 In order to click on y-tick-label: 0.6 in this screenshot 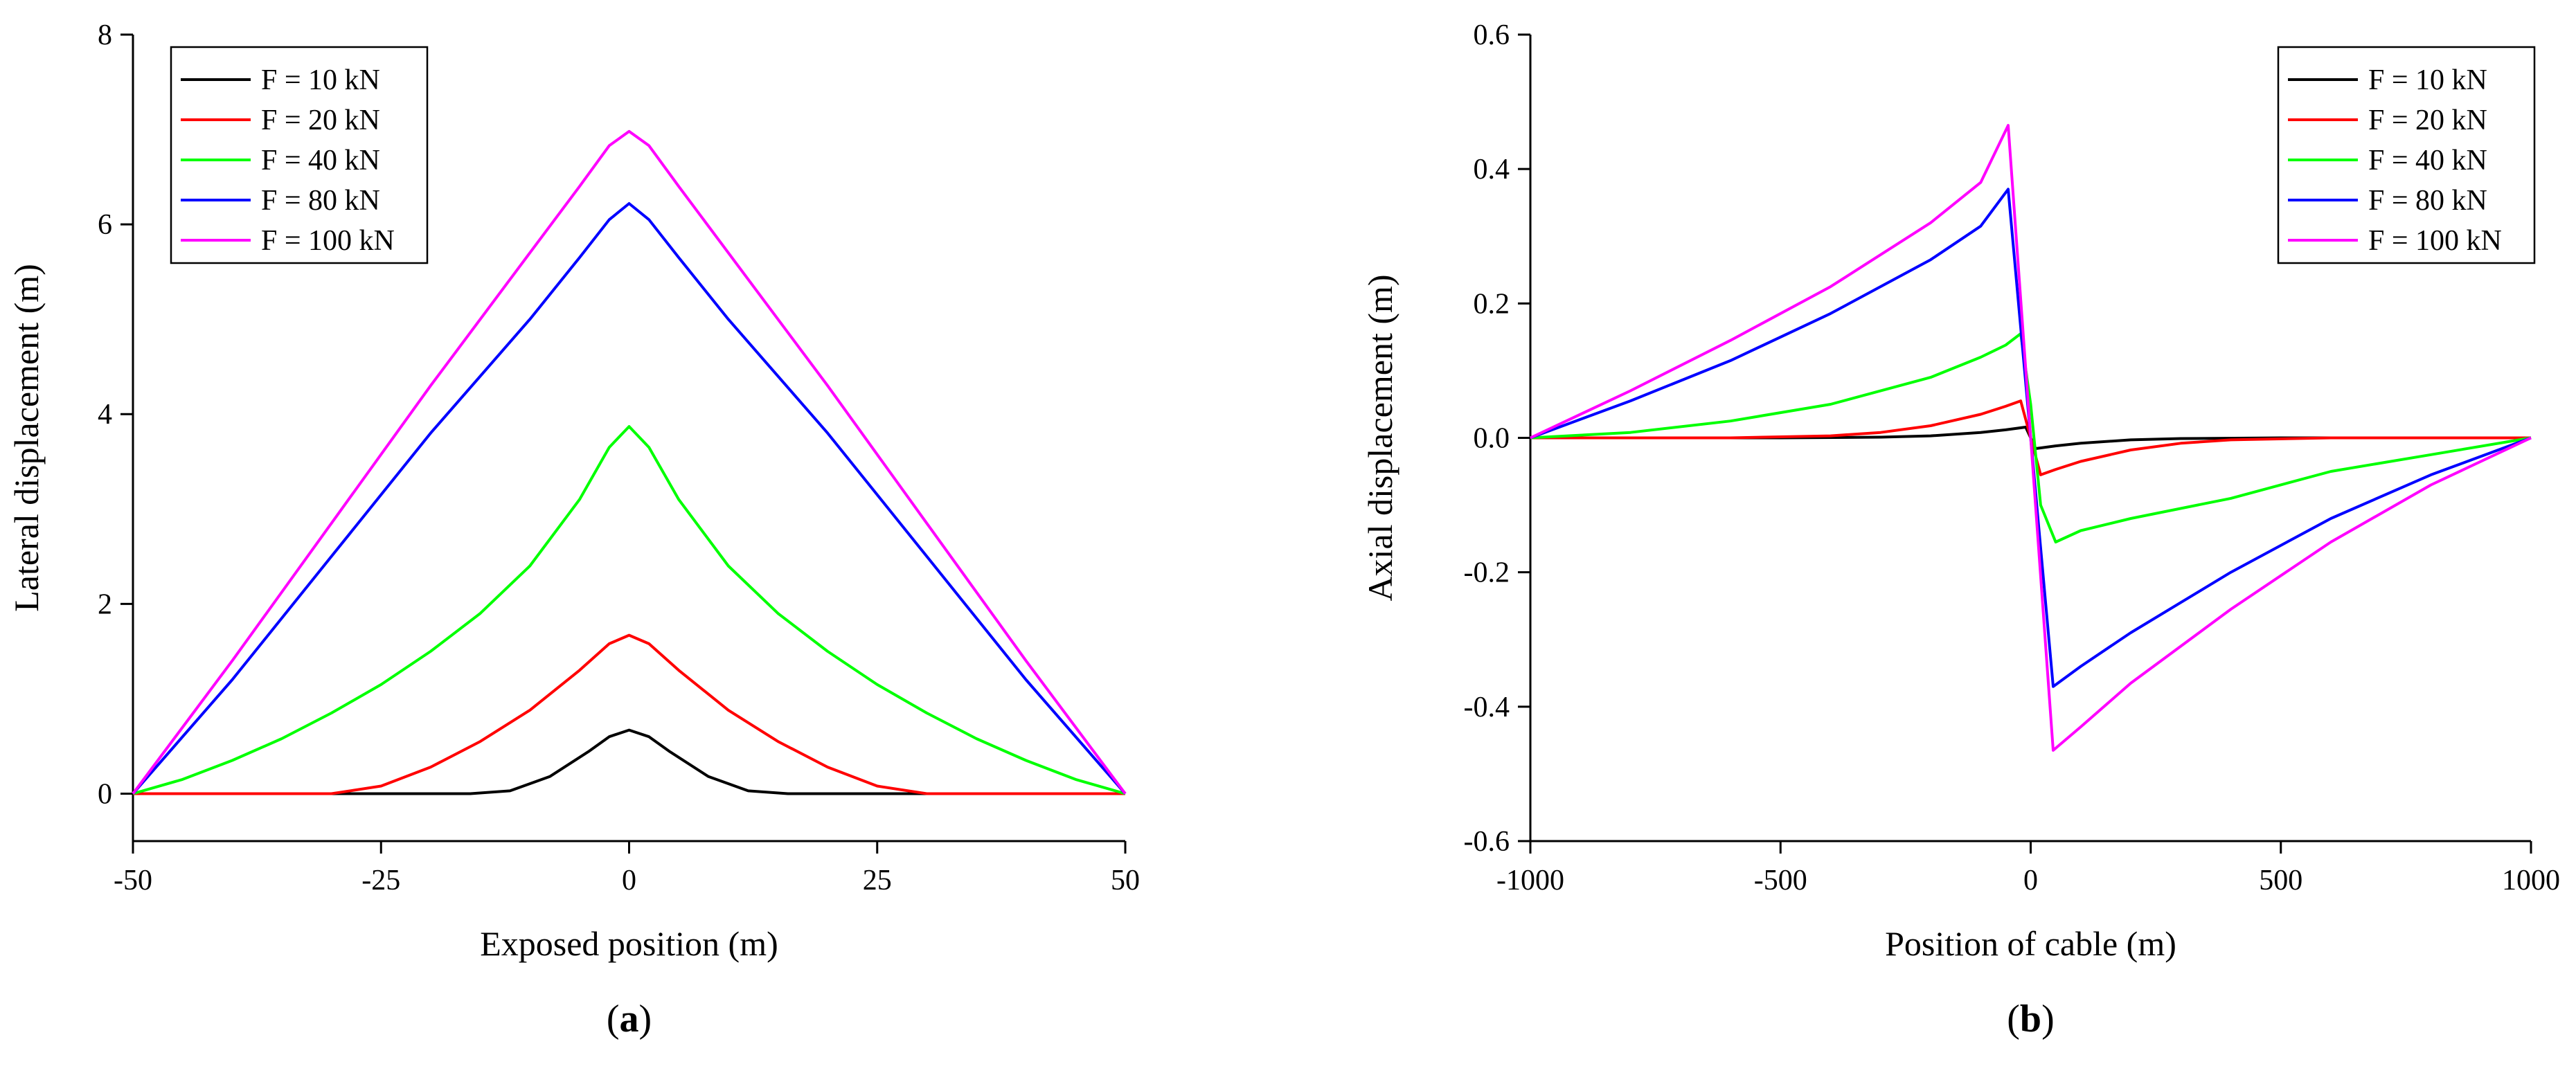, I will do `click(1492, 35)`.